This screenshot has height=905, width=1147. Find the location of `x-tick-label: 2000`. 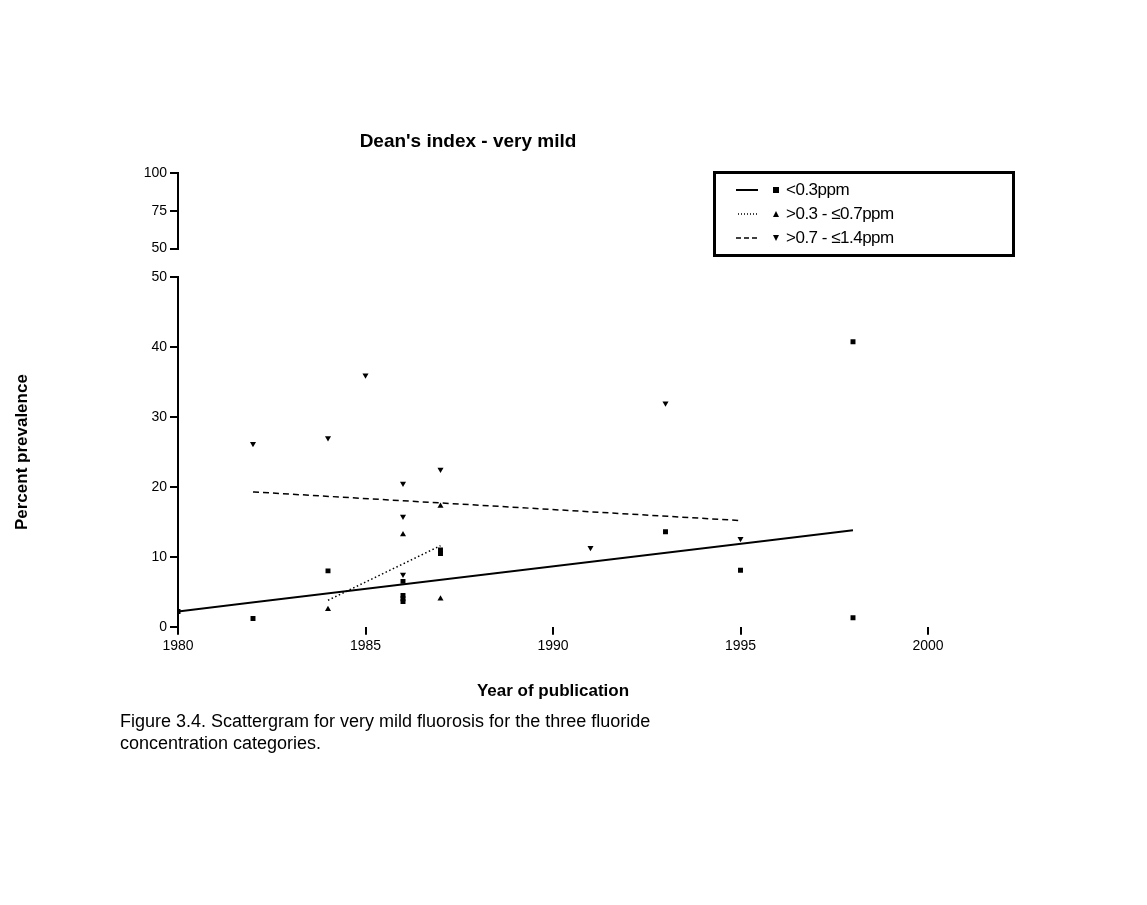

x-tick-label: 2000 is located at coordinates (928, 645).